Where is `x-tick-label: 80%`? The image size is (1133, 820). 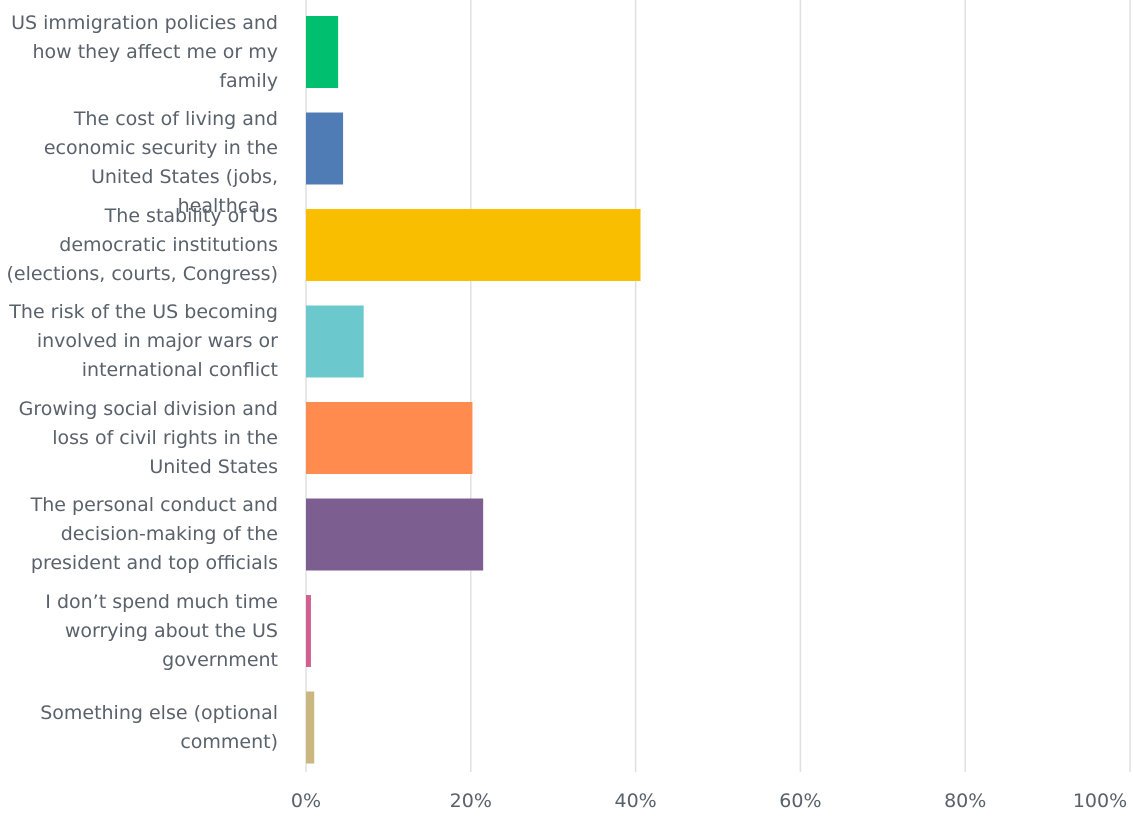 x-tick-label: 80% is located at coordinates (965, 801).